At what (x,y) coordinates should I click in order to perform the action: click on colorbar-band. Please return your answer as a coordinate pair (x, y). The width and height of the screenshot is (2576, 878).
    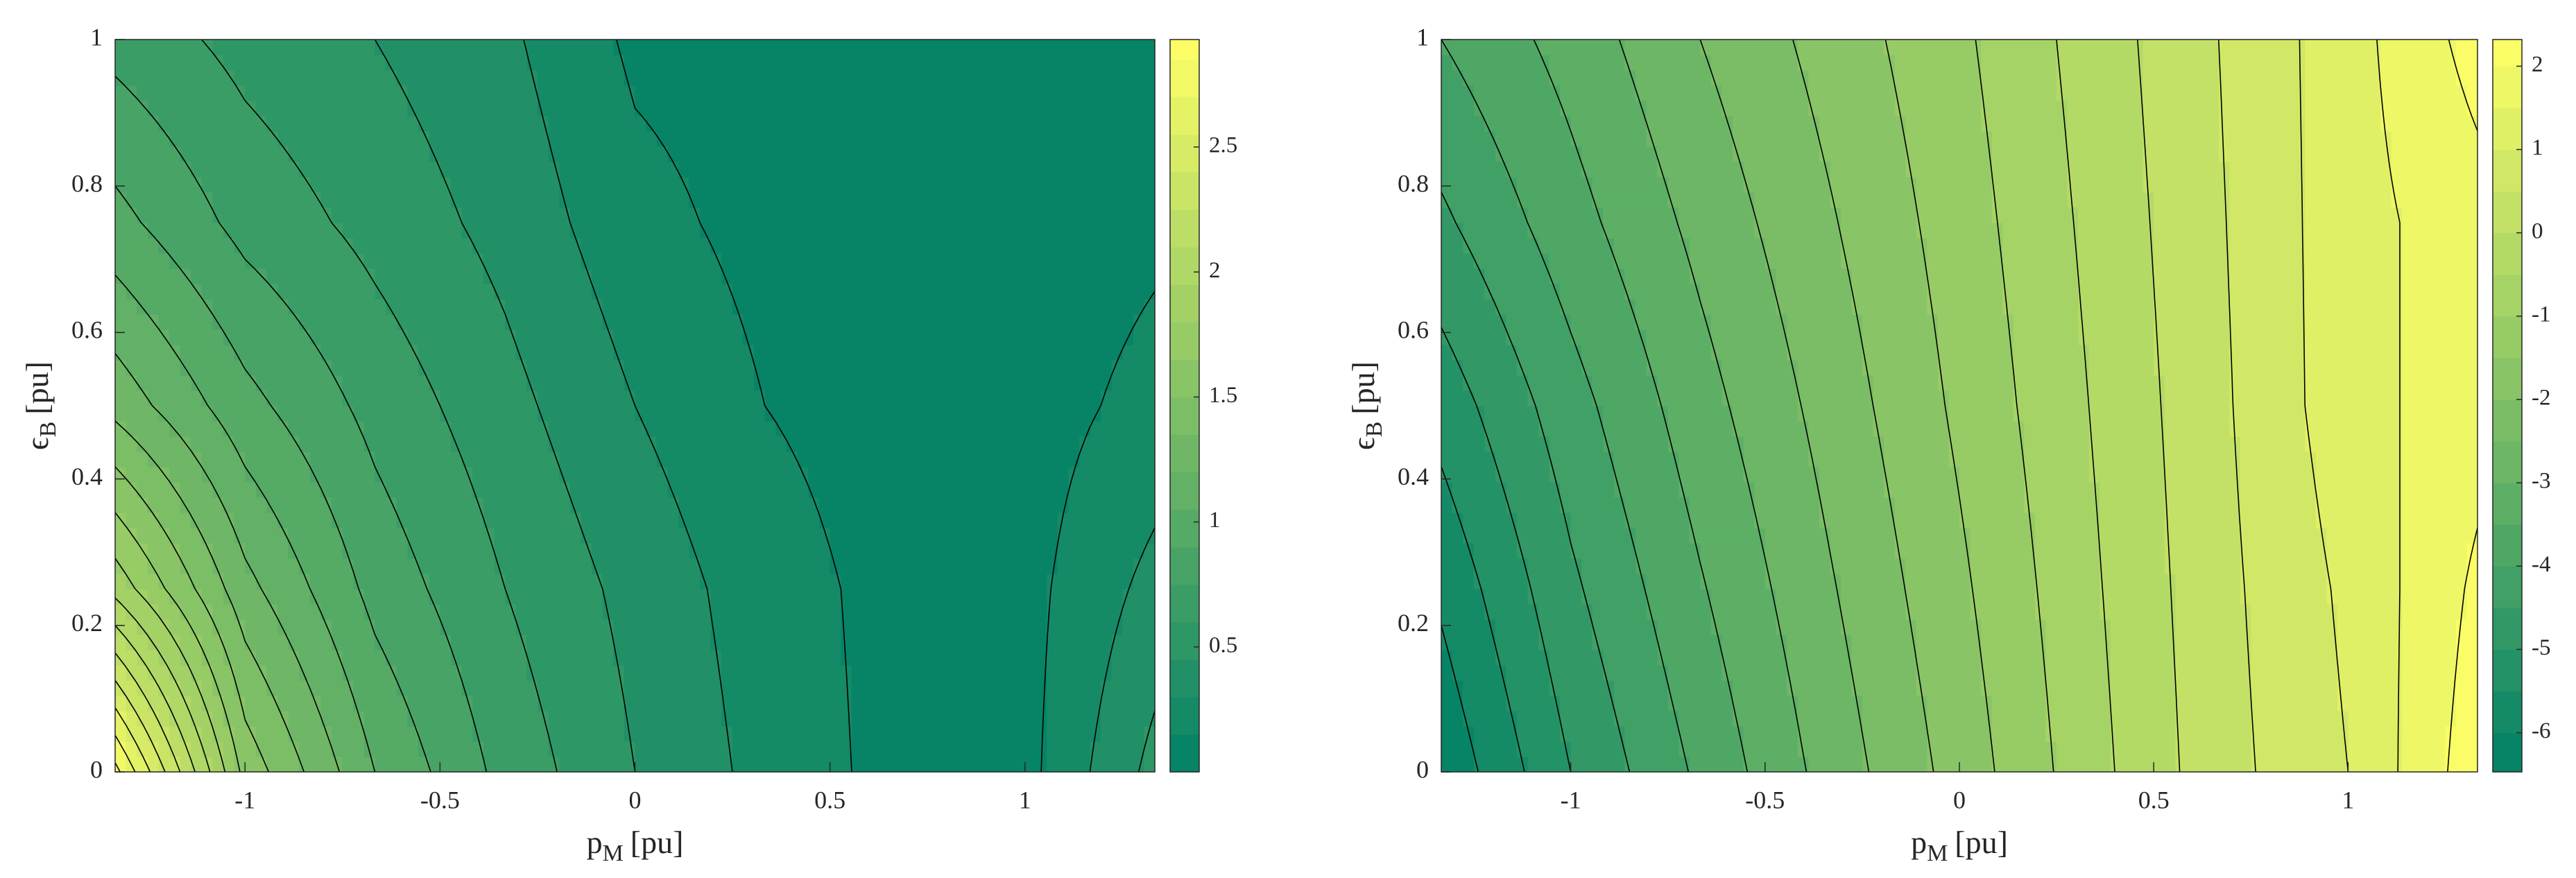
    Looking at the image, I should click on (2507, 253).